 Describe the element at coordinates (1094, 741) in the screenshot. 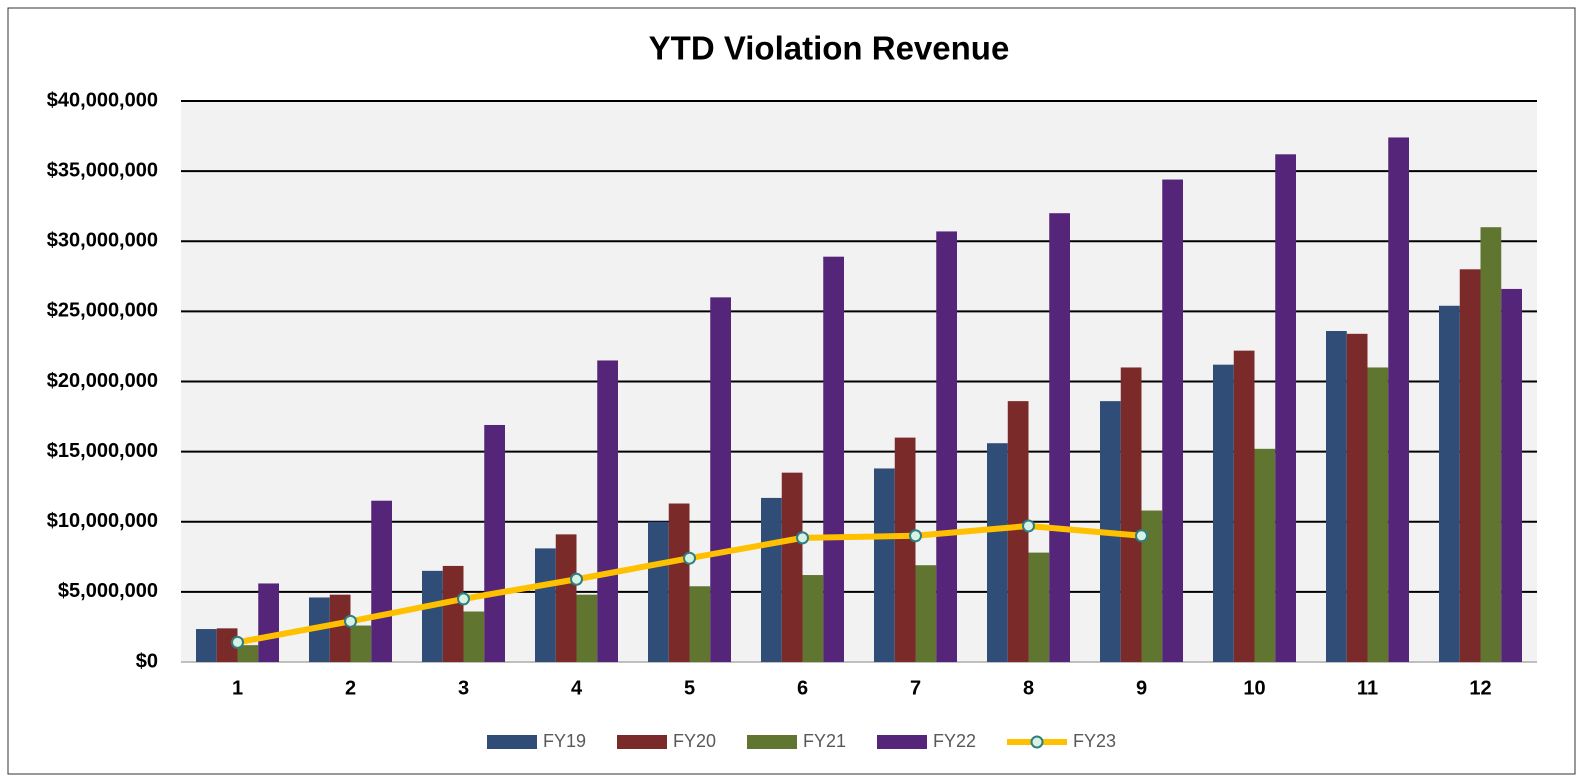

I see `legend-label: FY23` at that location.